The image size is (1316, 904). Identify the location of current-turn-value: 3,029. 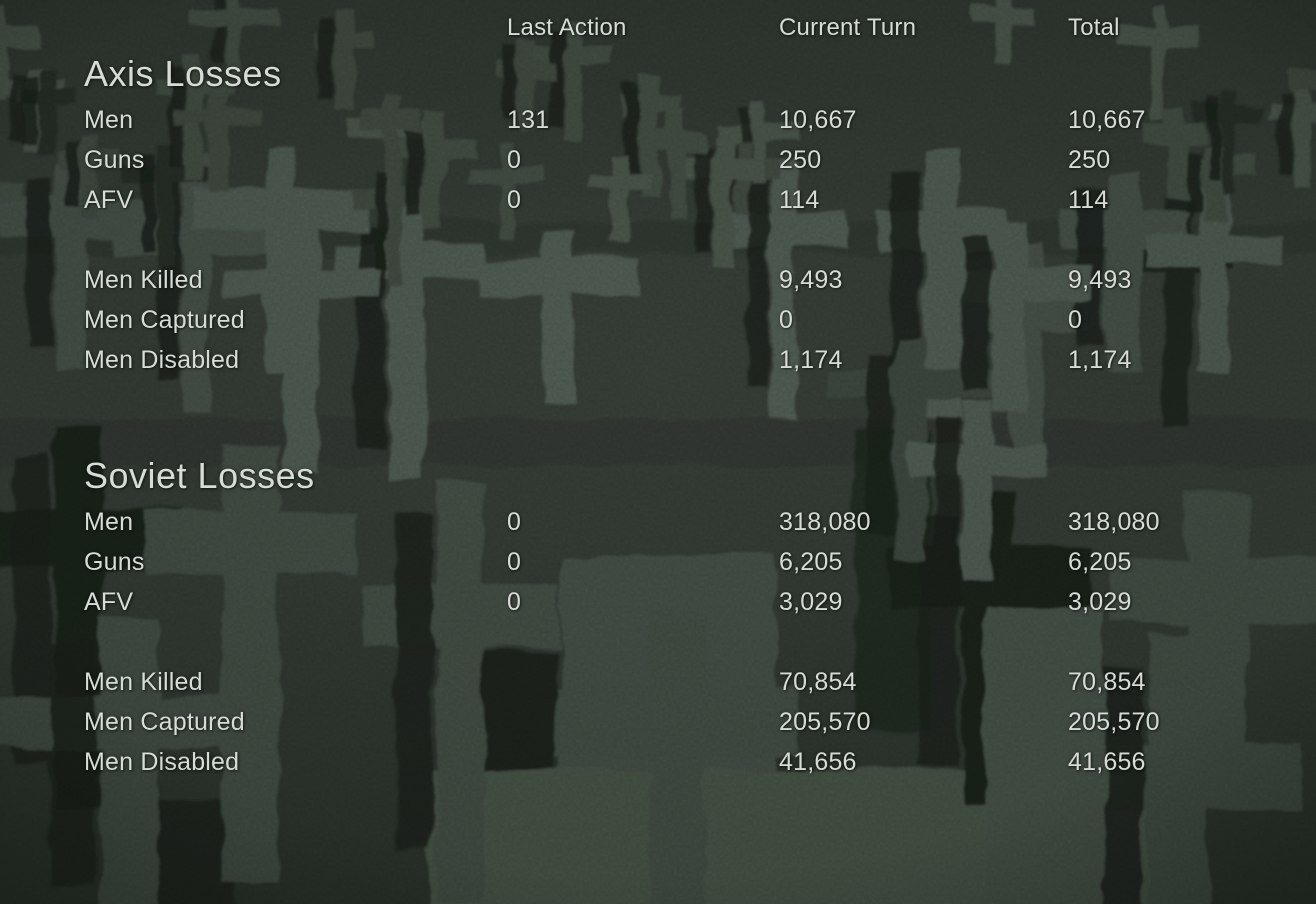
(811, 602).